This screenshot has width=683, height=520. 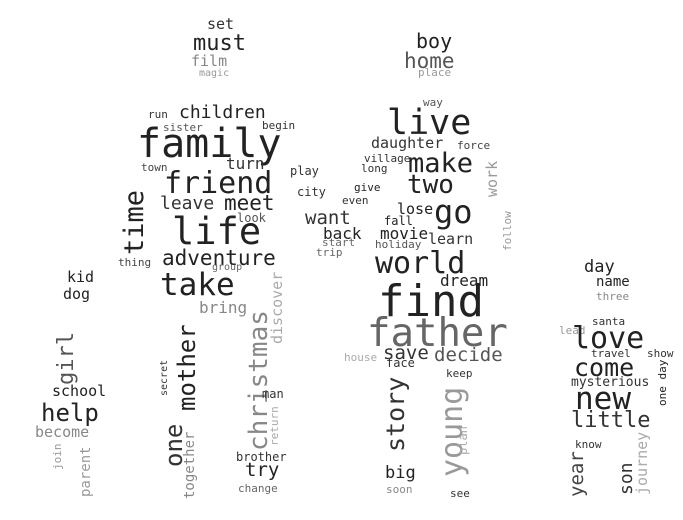 What do you see at coordinates (437, 333) in the screenshot?
I see `word-father: father` at bounding box center [437, 333].